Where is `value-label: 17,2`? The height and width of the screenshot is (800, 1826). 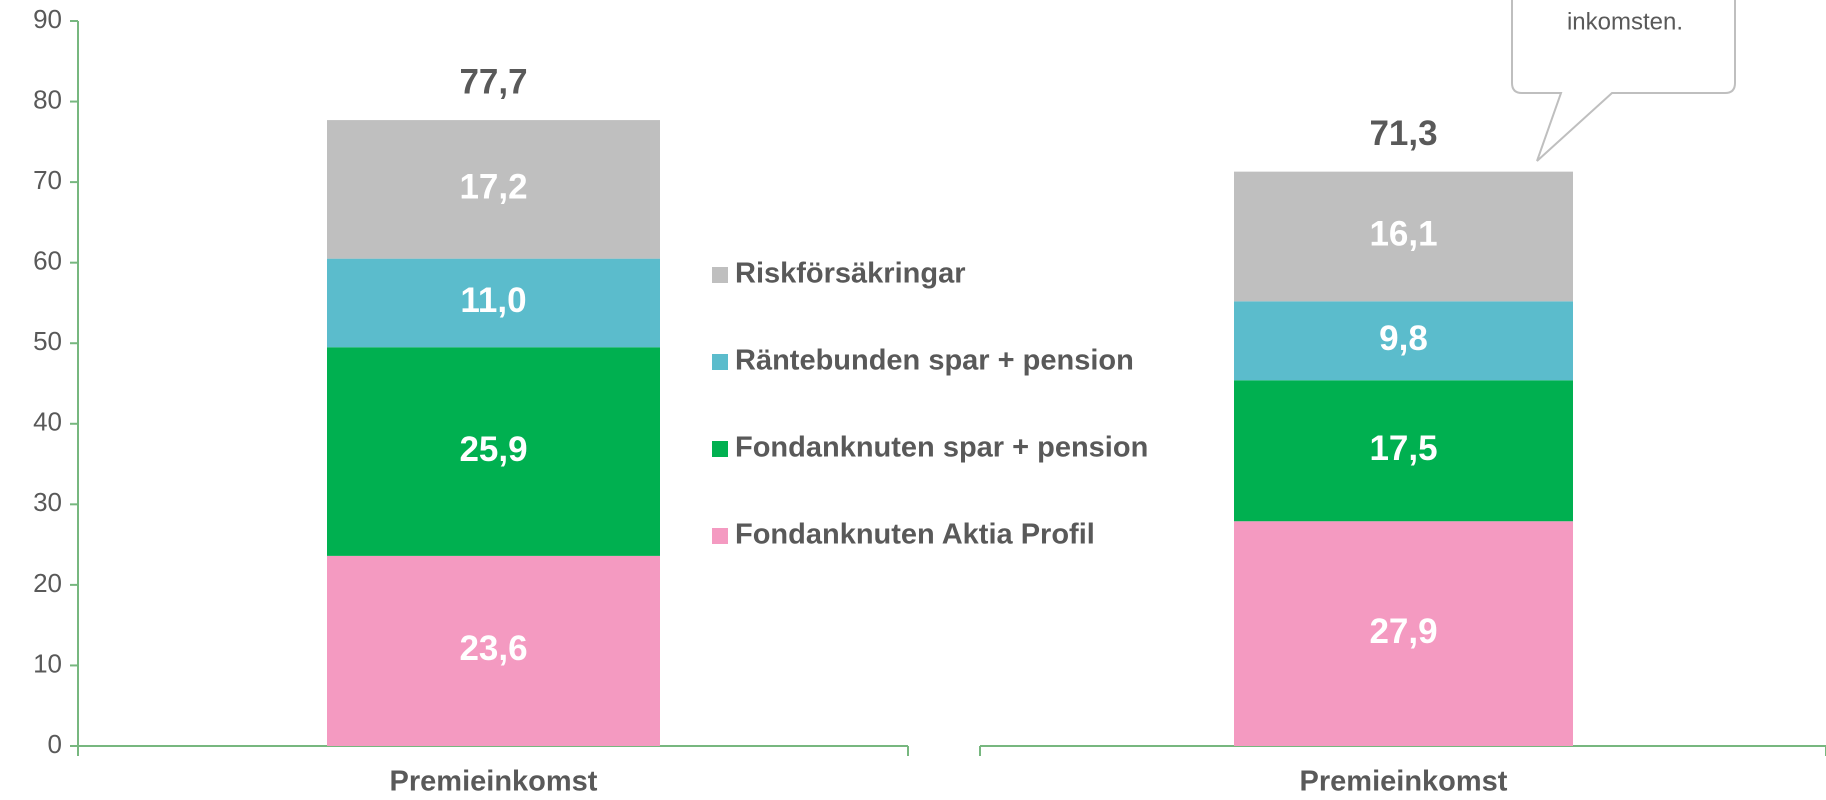
value-label: 17,2 is located at coordinates (493, 187).